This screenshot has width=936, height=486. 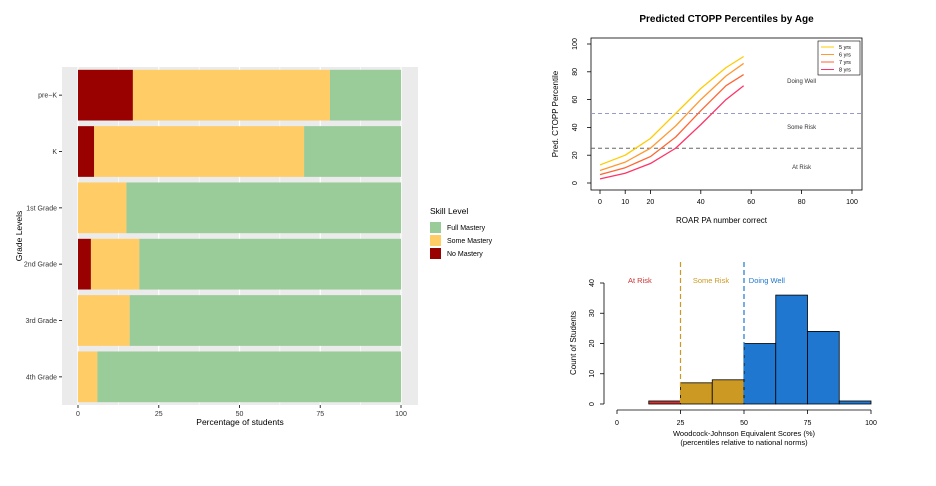 I want to click on y-axis-label: Grade Levels, so click(x=19, y=236).